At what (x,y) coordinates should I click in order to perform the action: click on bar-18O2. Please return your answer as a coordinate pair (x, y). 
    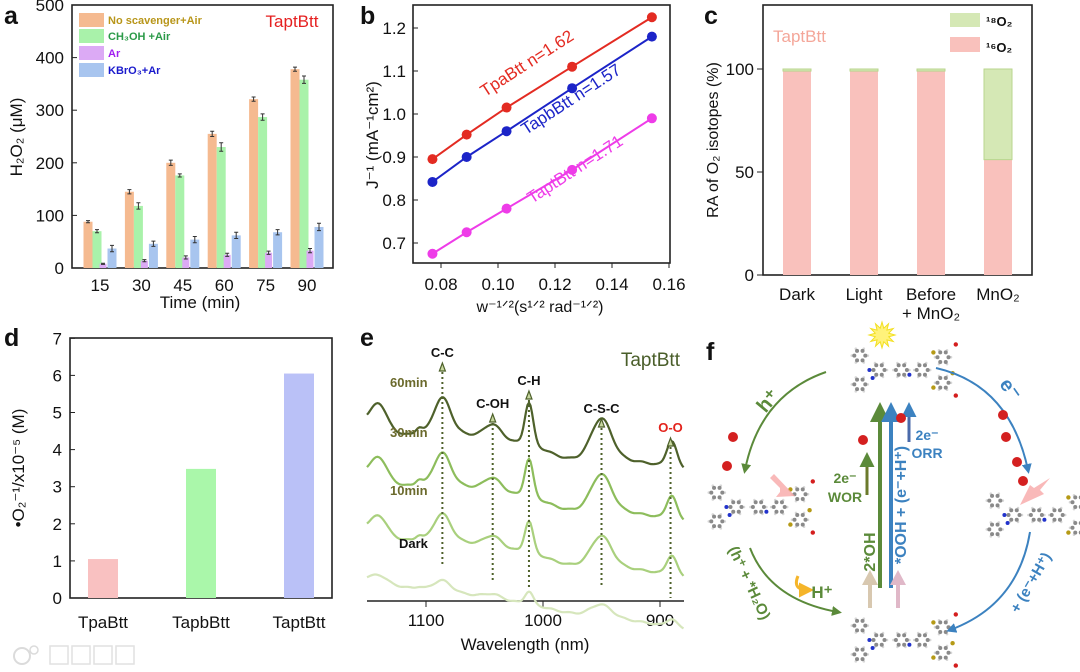
    Looking at the image, I should click on (864, 70).